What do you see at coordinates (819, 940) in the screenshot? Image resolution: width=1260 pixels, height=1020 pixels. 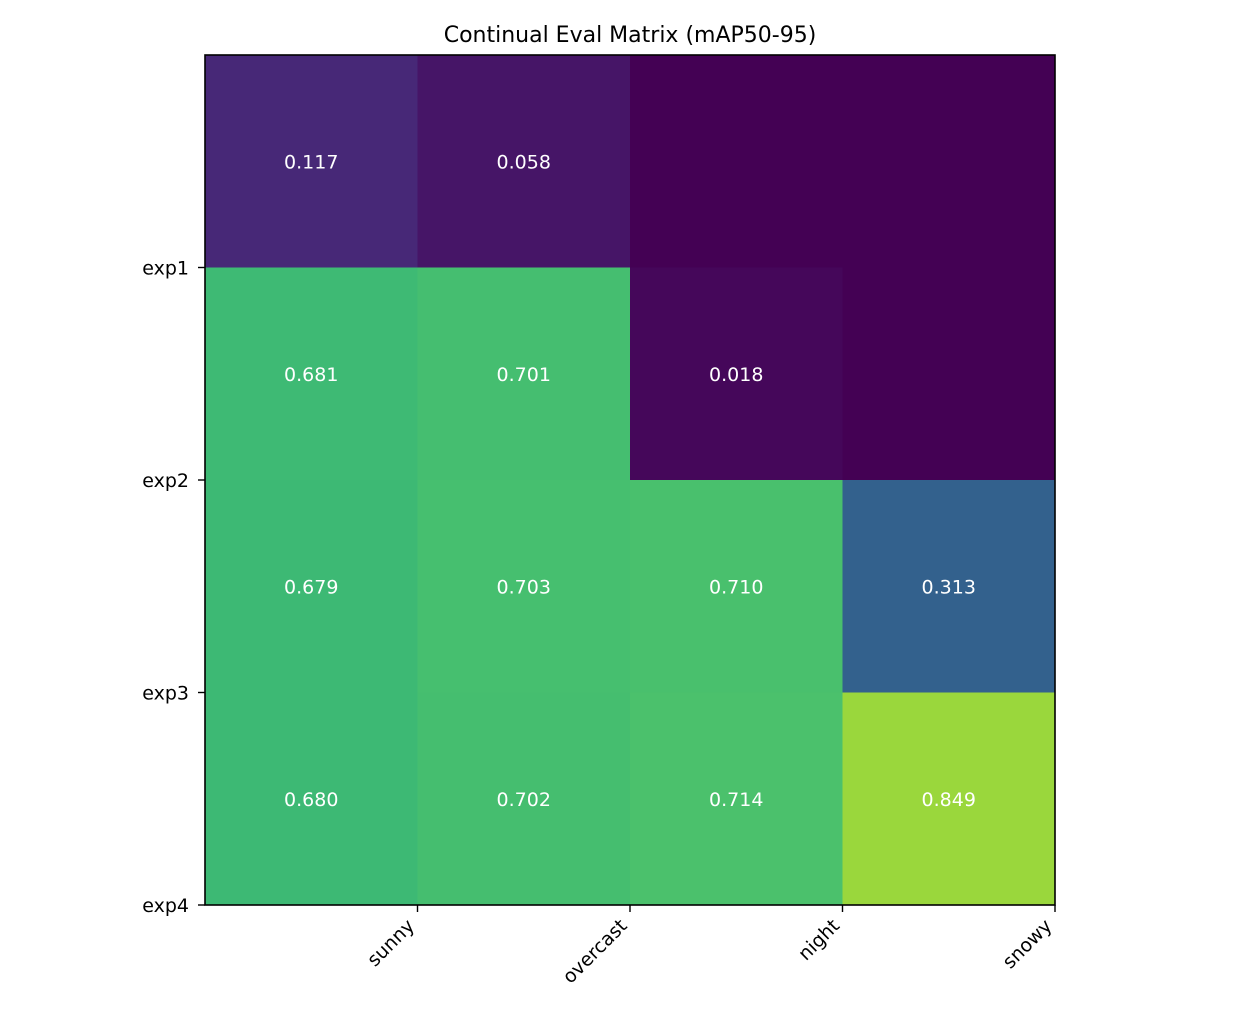 I see `x-tick-label: night` at bounding box center [819, 940].